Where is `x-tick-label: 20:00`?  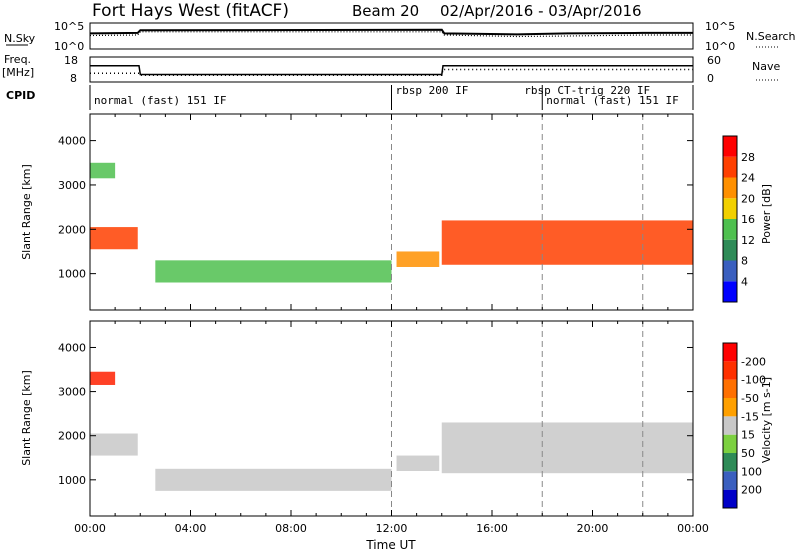
x-tick-label: 20:00 is located at coordinates (593, 528).